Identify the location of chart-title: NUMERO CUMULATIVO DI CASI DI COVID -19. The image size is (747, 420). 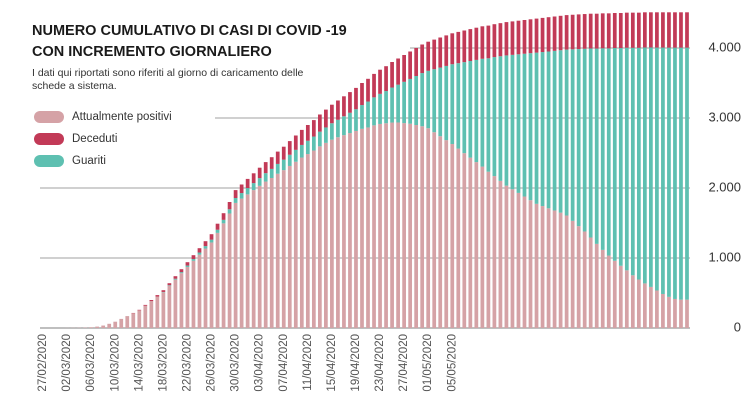
(189, 31).